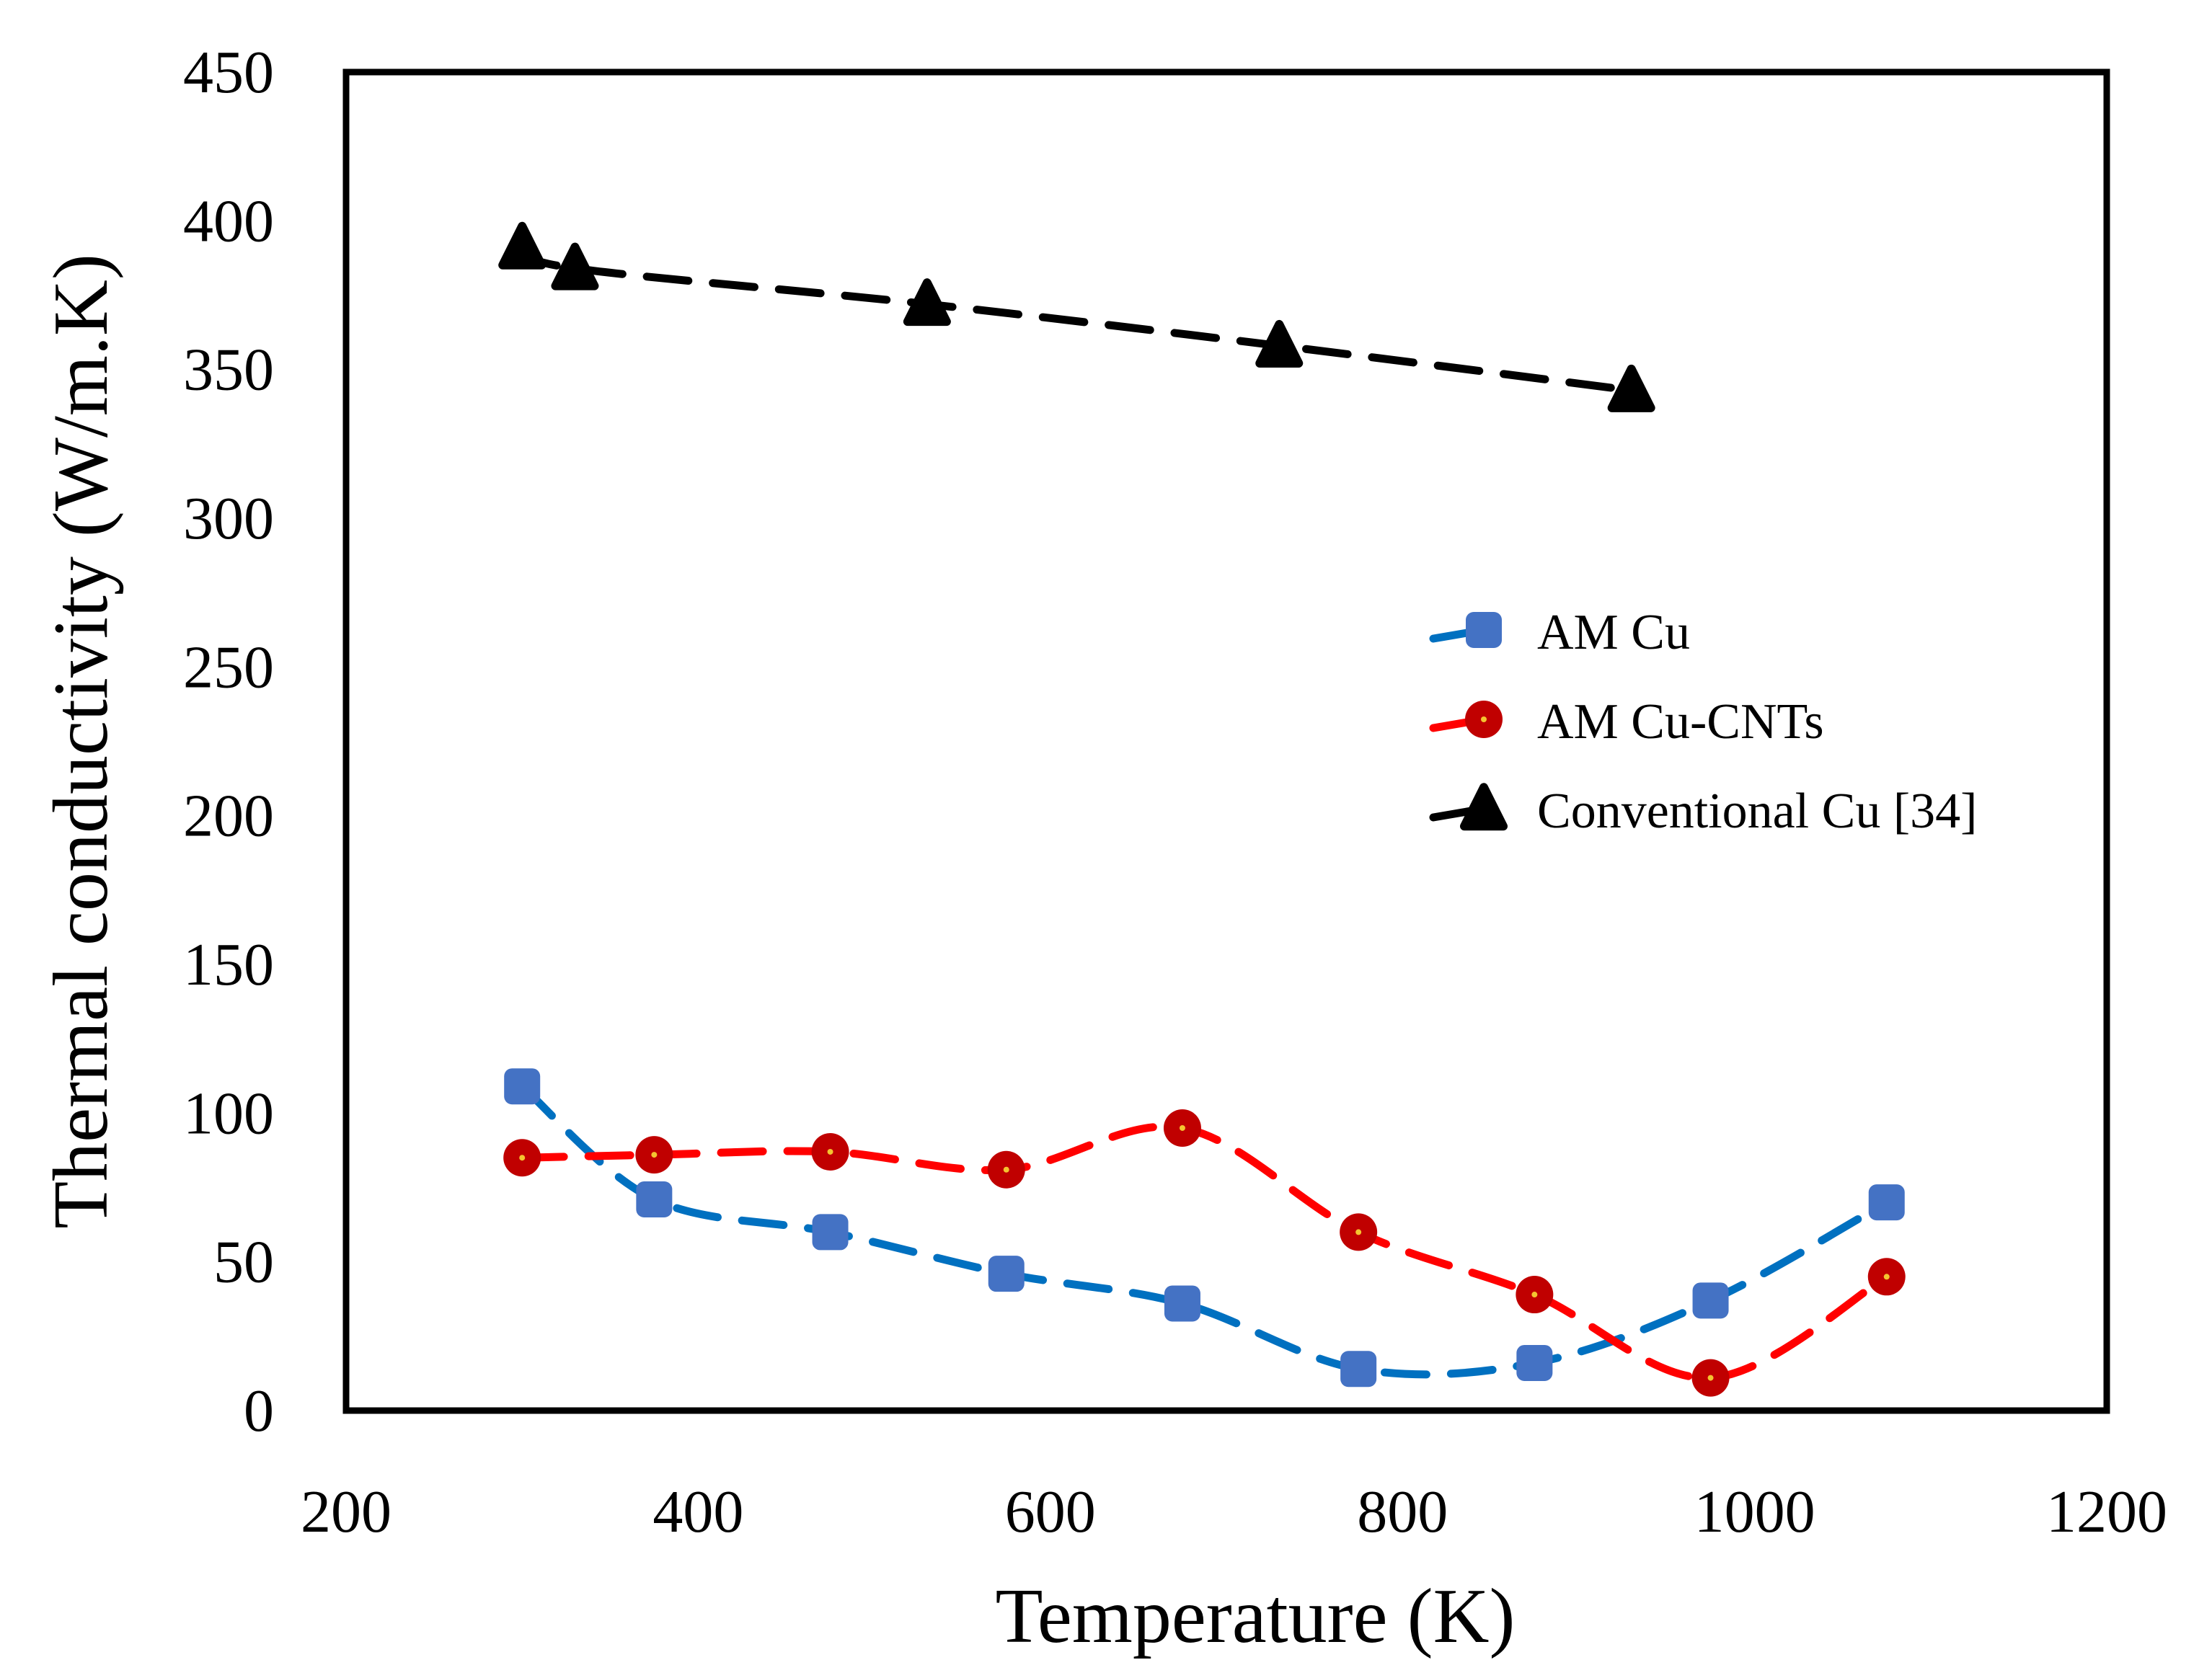 This screenshot has height=1678, width=2212. Describe the element at coordinates (1757, 811) in the screenshot. I see `legend-label-conventional-cu: Conventional Cu [34]` at that location.